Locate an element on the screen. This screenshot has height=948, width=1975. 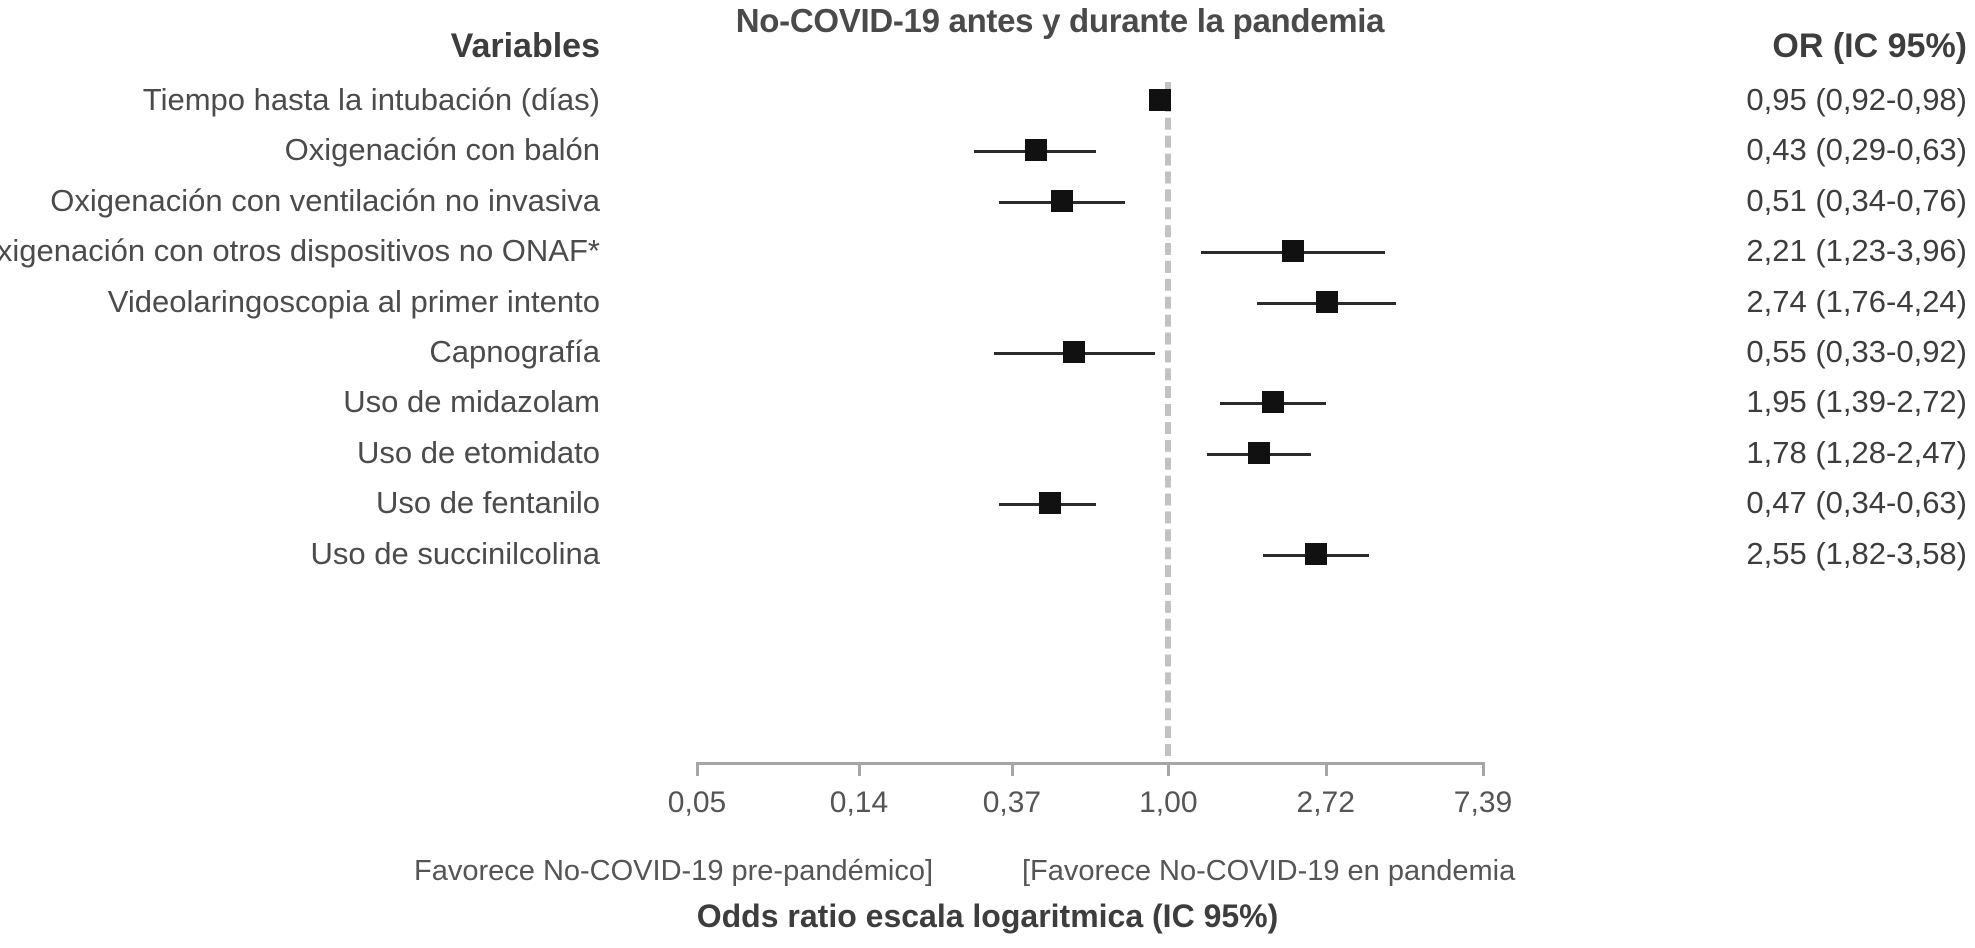
favor-left-label: Favorece No-COVID-19 pre-pandémico] is located at coordinates (673, 871).